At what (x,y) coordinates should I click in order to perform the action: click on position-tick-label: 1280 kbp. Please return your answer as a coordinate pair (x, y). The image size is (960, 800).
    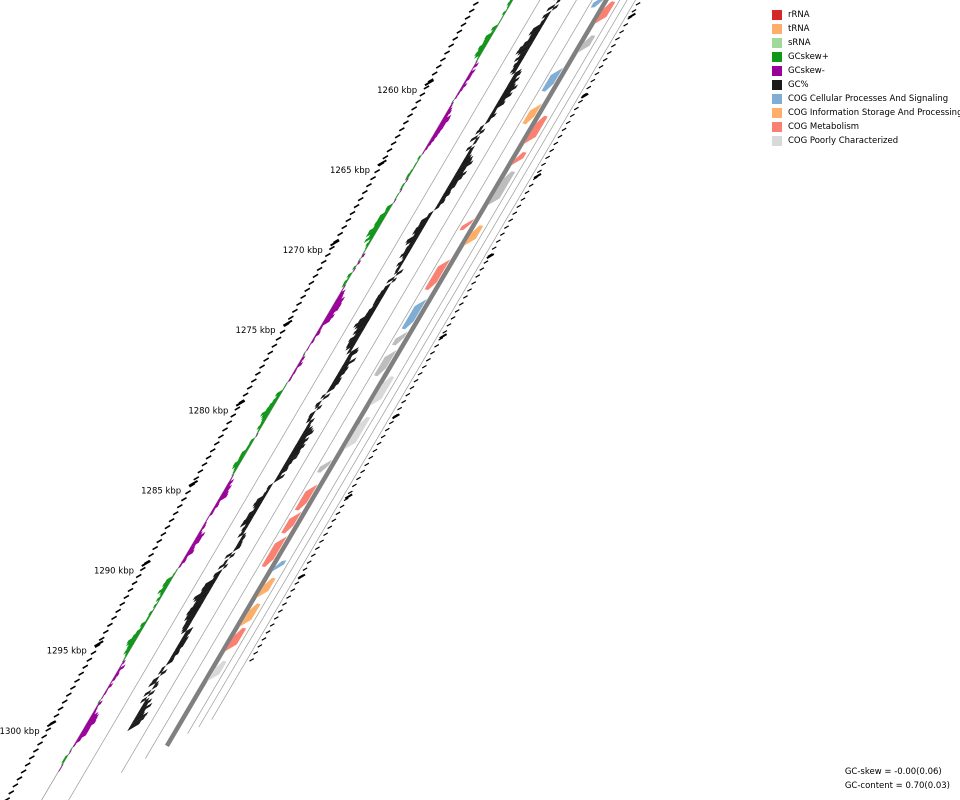
    Looking at the image, I should click on (208, 411).